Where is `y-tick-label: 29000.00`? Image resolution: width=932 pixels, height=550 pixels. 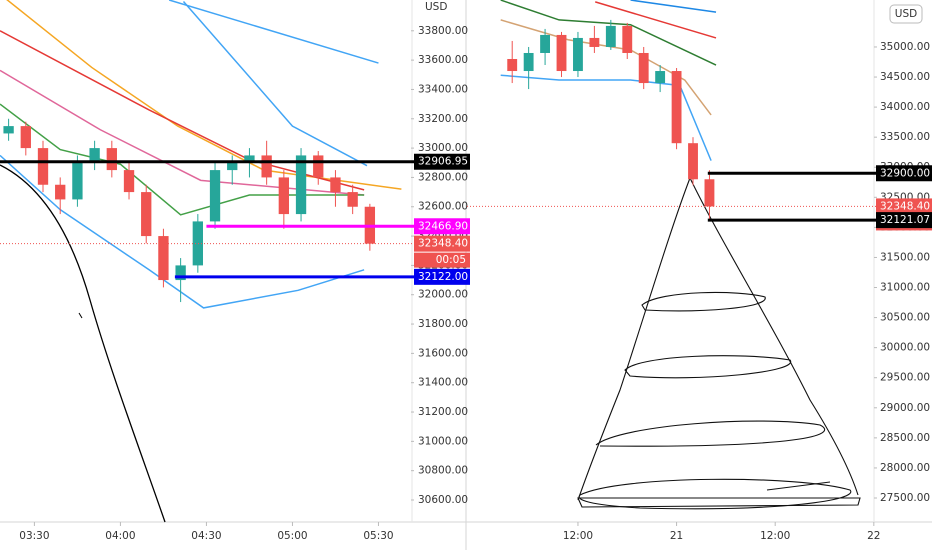 y-tick-label: 29000.00 is located at coordinates (905, 408).